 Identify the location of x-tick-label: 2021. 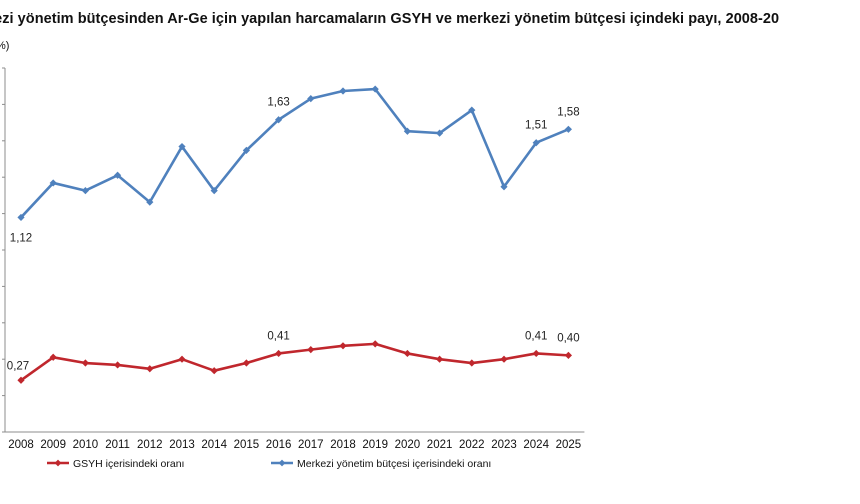
(440, 445).